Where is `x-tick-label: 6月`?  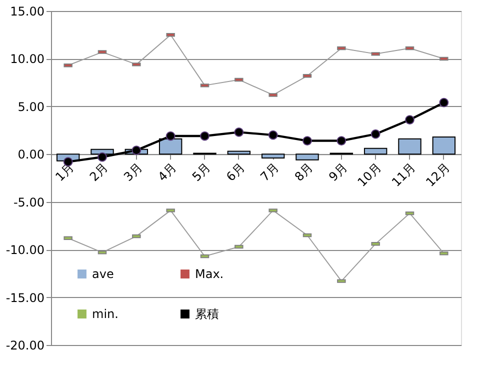
x-tick-label: 6月 is located at coordinates (236, 172).